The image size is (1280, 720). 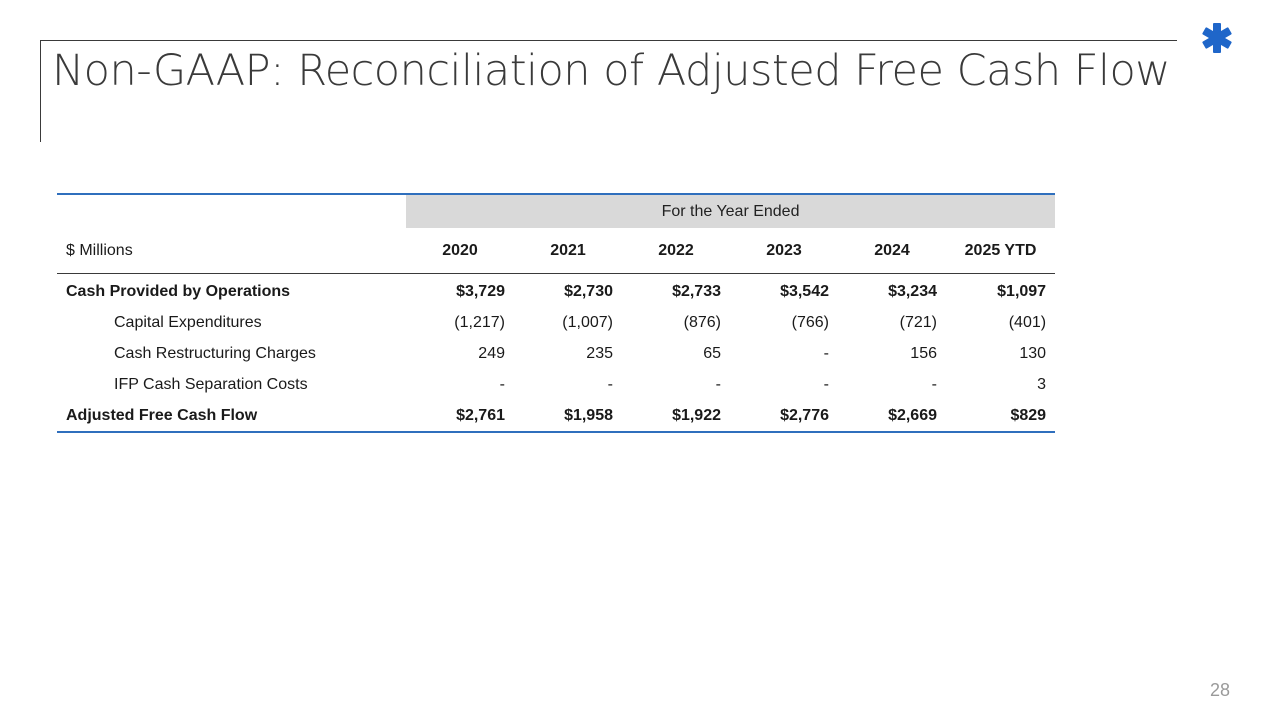 I want to click on cell-value: $2,761, so click(x=480, y=415).